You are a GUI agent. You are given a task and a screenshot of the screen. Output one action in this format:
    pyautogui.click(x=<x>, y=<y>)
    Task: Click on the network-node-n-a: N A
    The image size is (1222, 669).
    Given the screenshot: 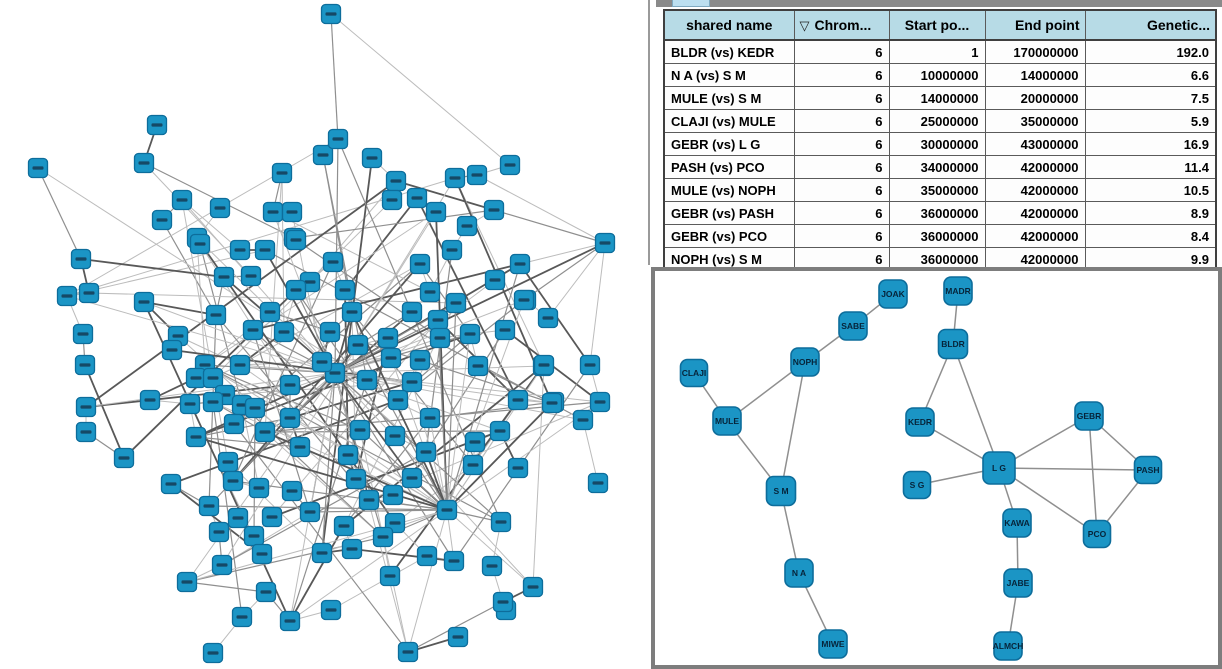 What is the action you would take?
    pyautogui.click(x=799, y=573)
    